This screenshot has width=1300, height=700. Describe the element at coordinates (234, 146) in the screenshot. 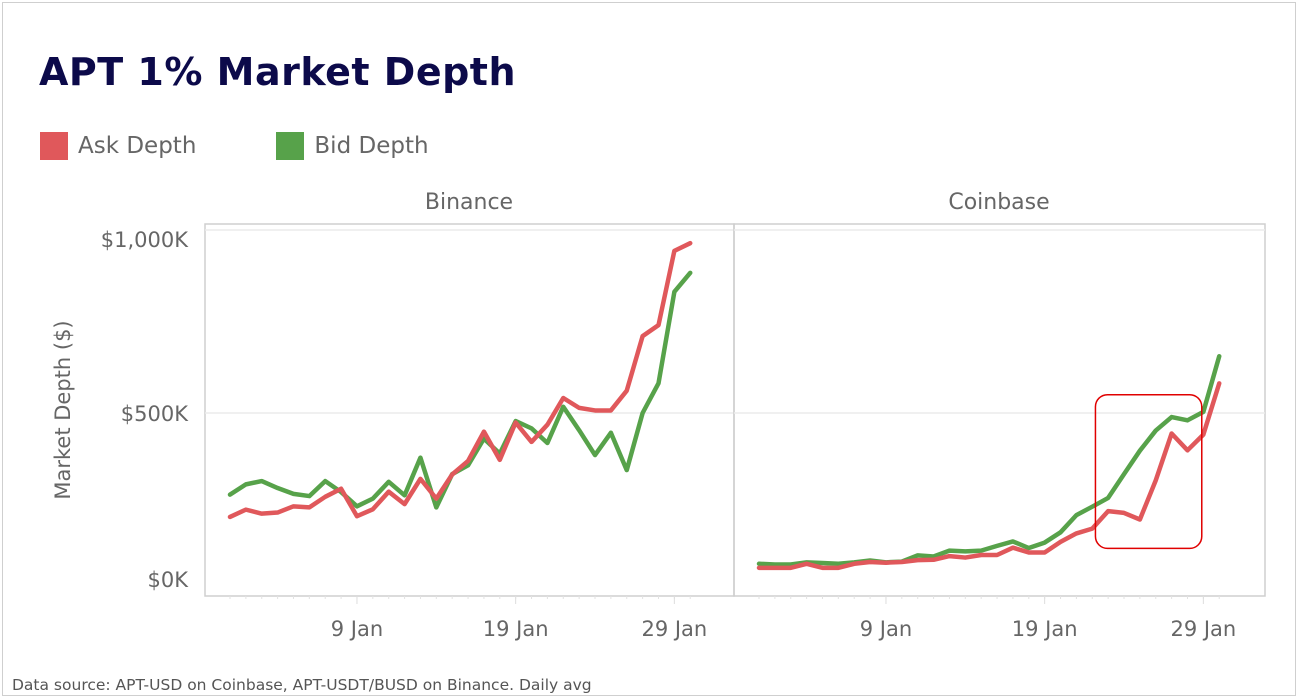

I see `legend: Ask Depth Bid Depth` at that location.